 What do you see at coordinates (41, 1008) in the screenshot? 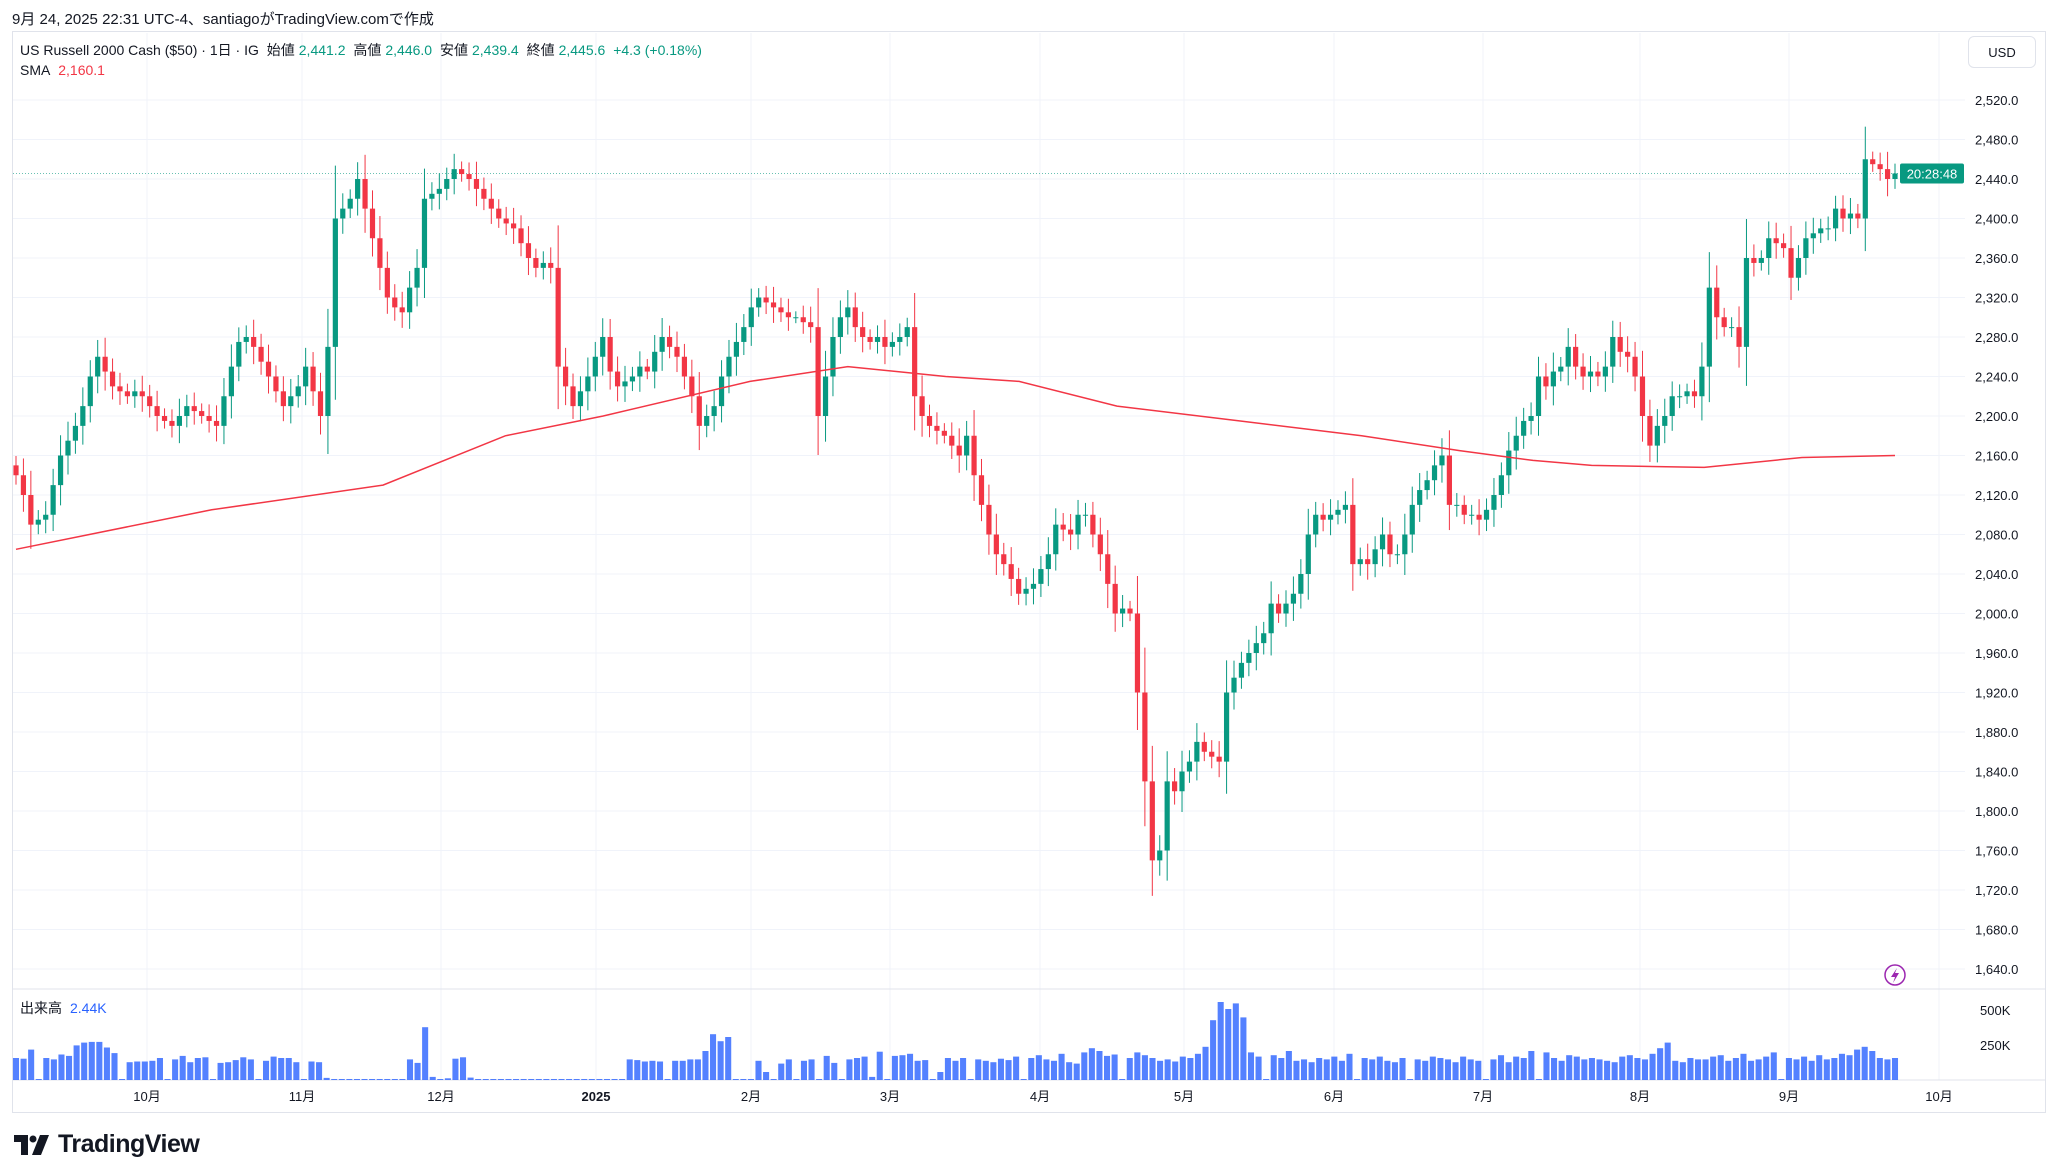
I see `volume-label: 出来高` at bounding box center [41, 1008].